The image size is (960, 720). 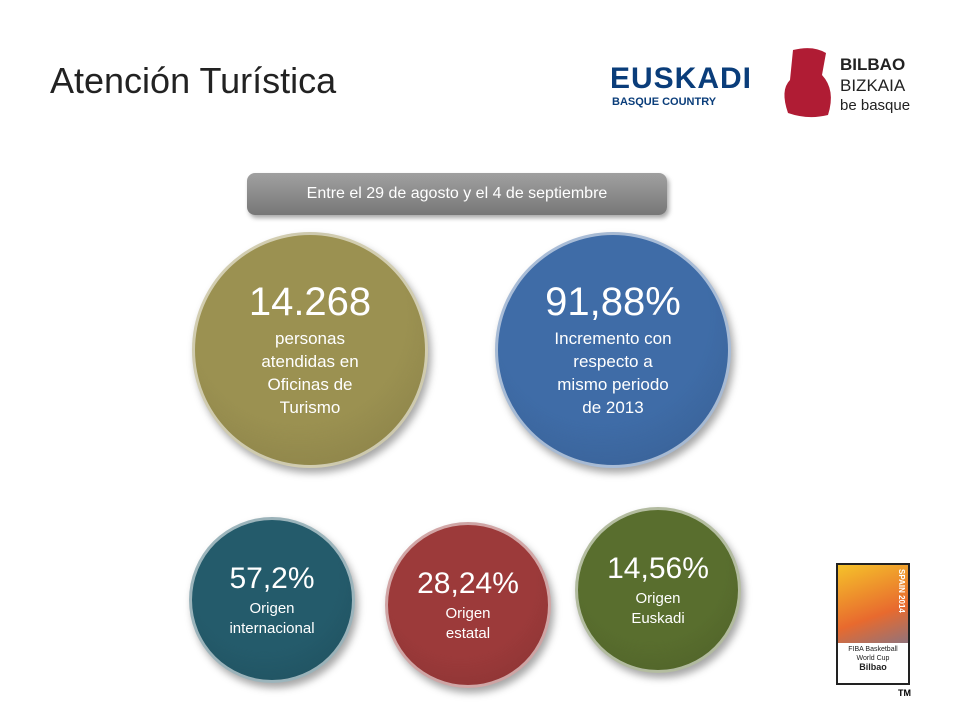 I want to click on stat-label: atendidas en, so click(x=310, y=362).